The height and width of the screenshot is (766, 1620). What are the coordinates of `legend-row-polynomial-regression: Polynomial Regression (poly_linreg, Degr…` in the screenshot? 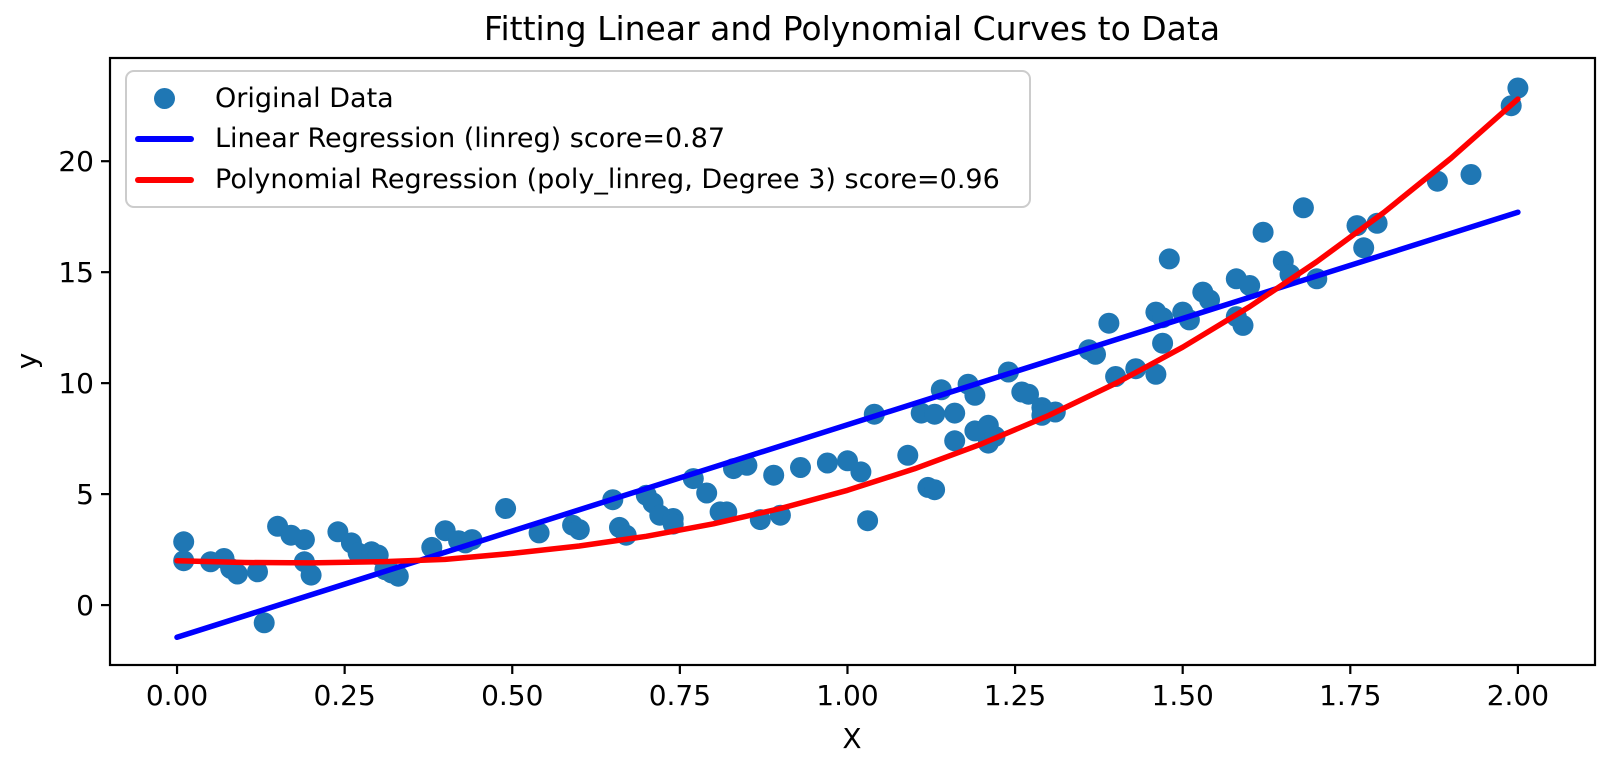 It's located at (577, 180).